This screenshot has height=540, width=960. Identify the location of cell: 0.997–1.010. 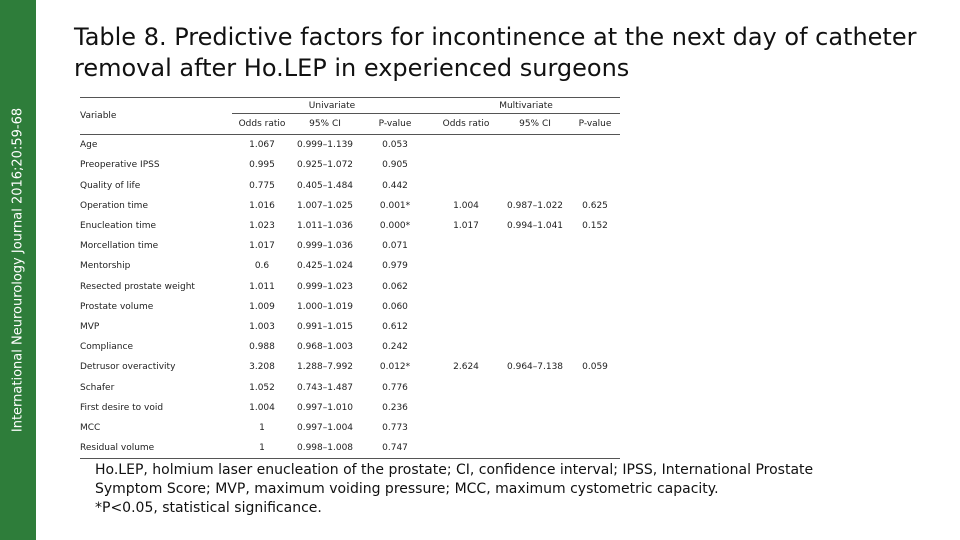
(325, 407).